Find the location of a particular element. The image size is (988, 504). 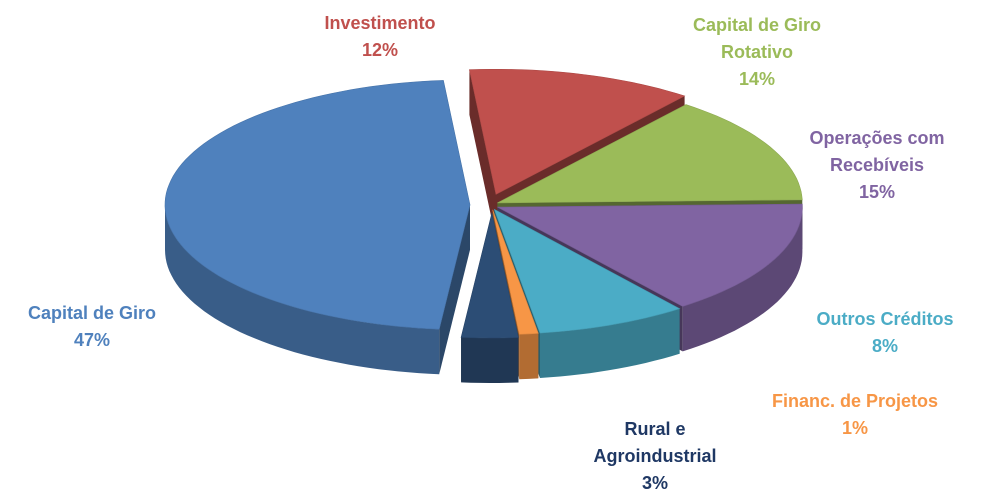

category-name: Capital de Giro is located at coordinates (92, 313).